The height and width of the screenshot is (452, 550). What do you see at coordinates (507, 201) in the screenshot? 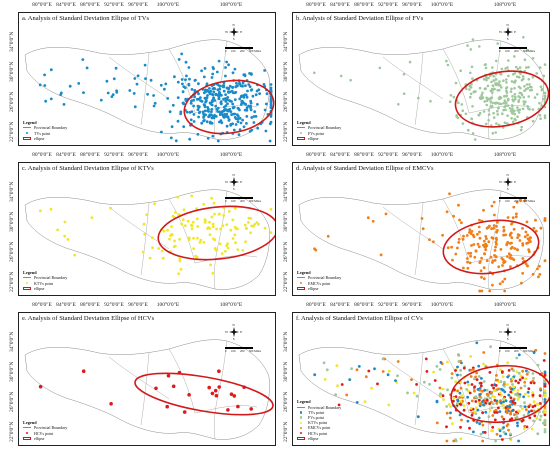
I see `scale-label: 100` at bounding box center [507, 201].